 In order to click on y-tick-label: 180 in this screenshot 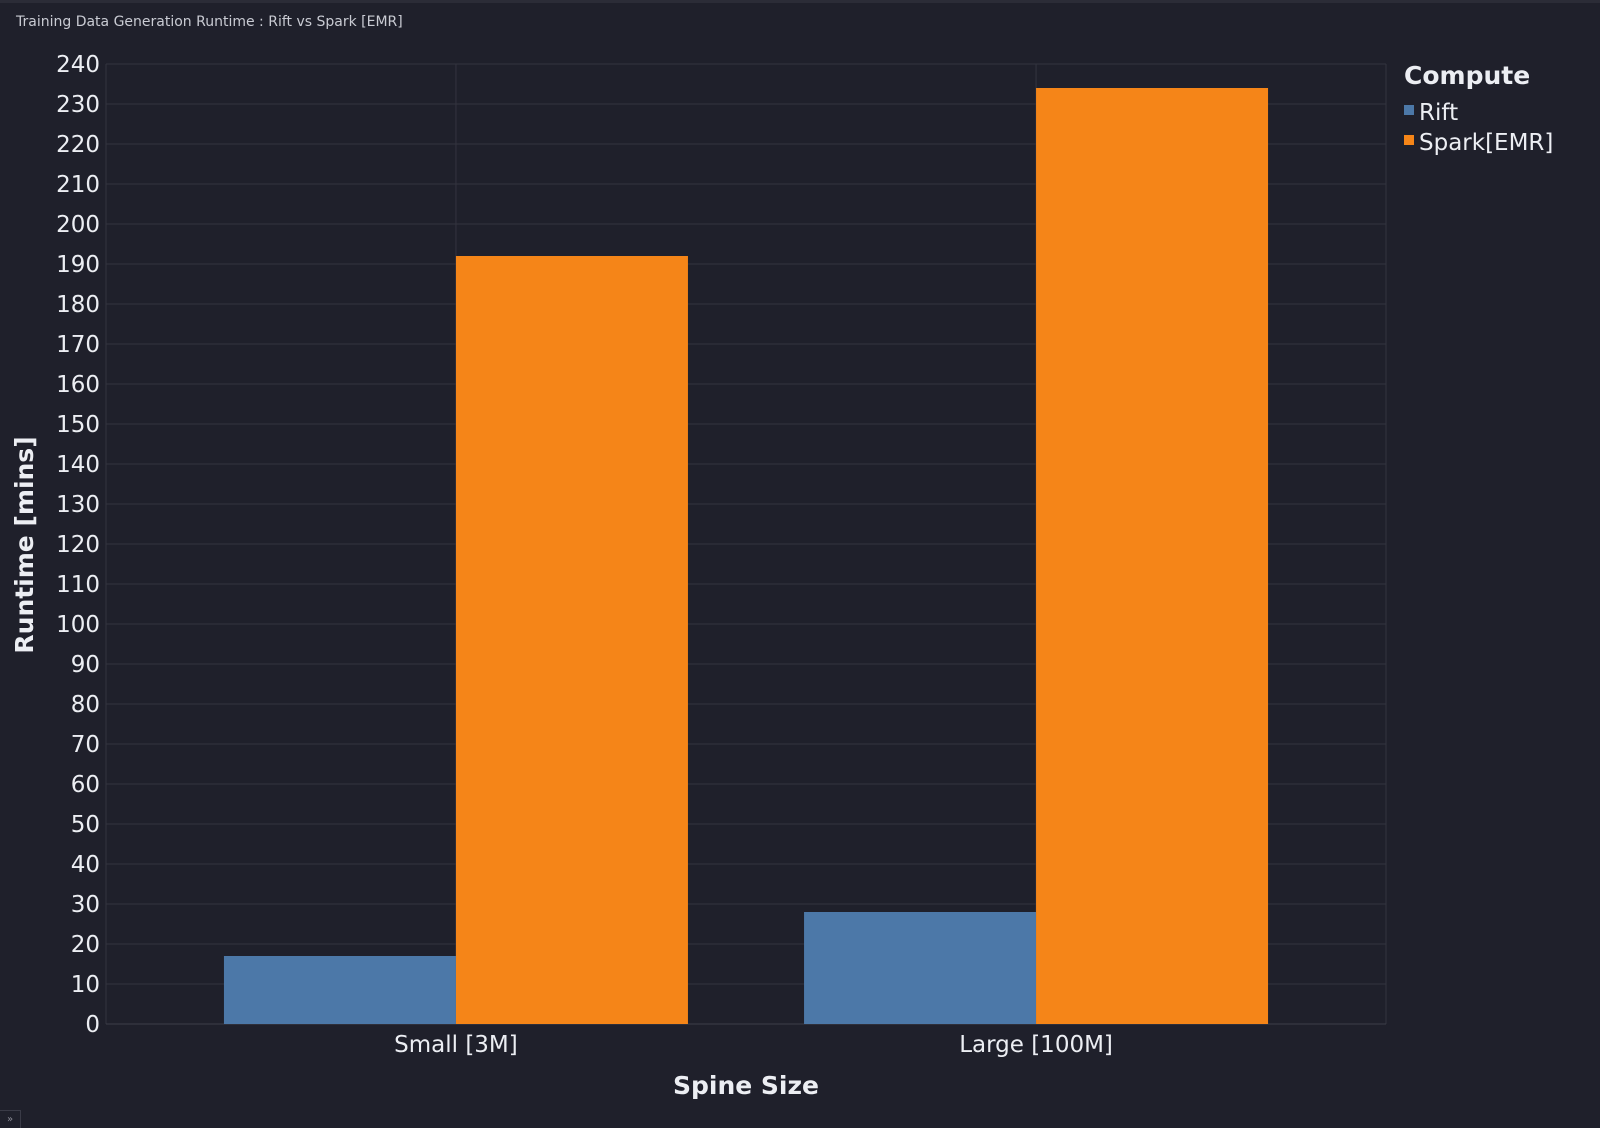, I will do `click(78, 305)`.